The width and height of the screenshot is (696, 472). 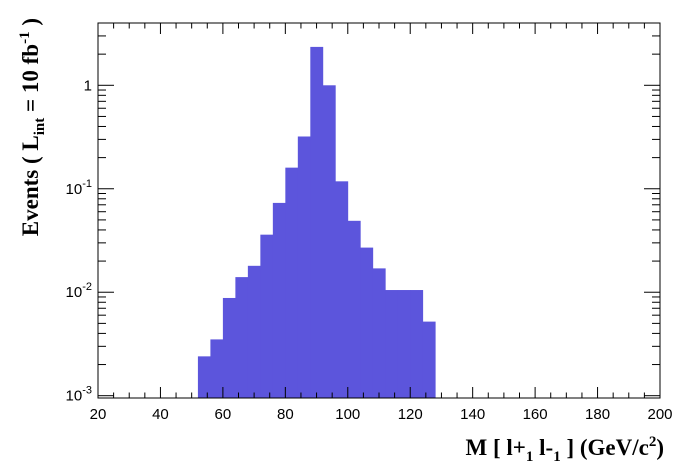 What do you see at coordinates (79, 240) in the screenshot?
I see `y-axis-tick-labels: 10⁻³ 10⁻² 10⁻¹ 1` at bounding box center [79, 240].